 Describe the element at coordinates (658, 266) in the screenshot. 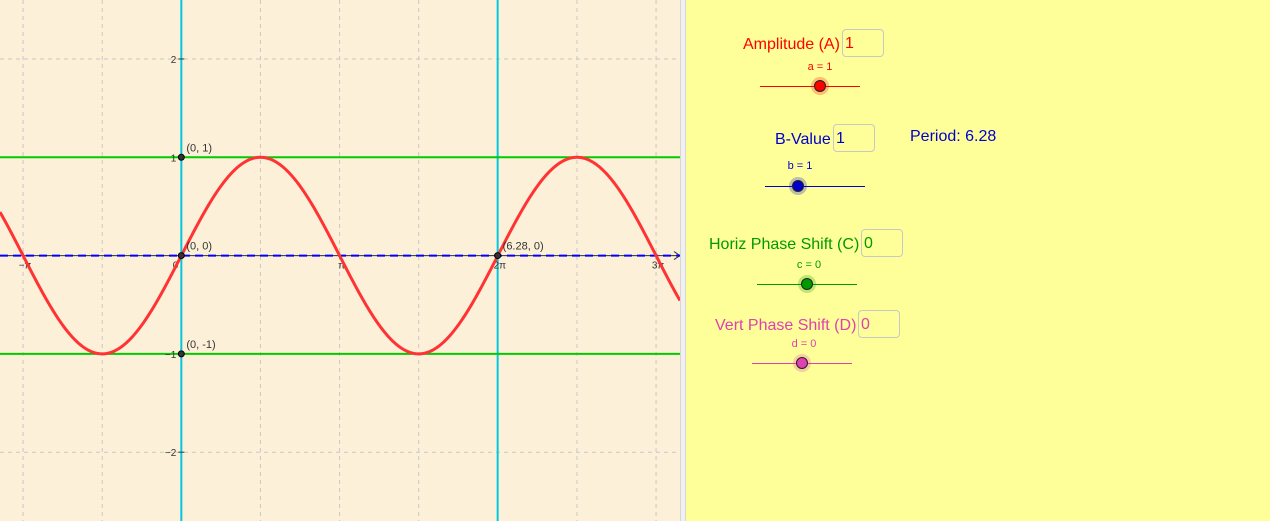

I see `x-tick-label: 3π` at that location.